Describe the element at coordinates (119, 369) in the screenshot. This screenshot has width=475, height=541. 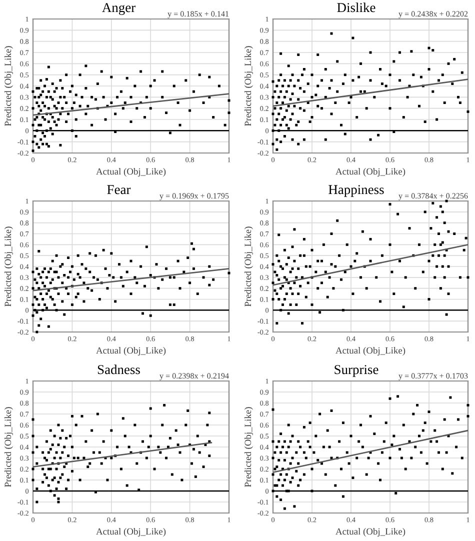
I see `chart-title: Sadness` at that location.